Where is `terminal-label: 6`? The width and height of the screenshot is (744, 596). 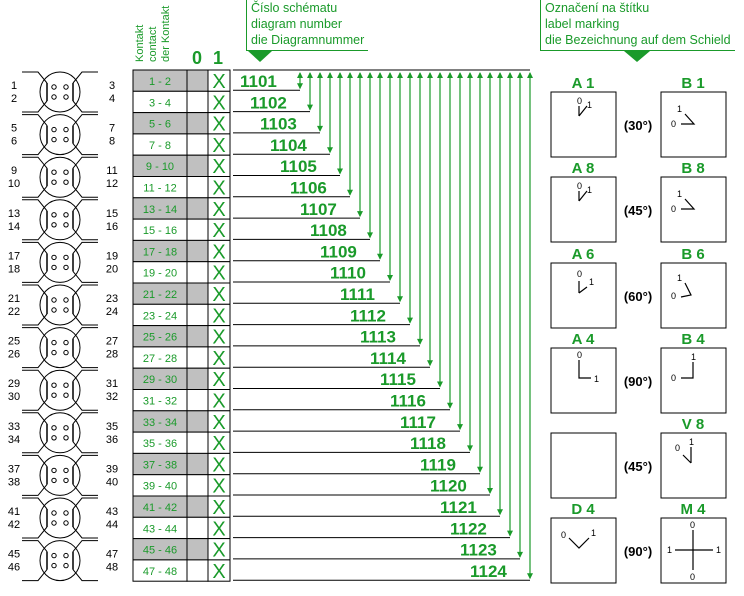 terminal-label: 6 is located at coordinates (14, 142).